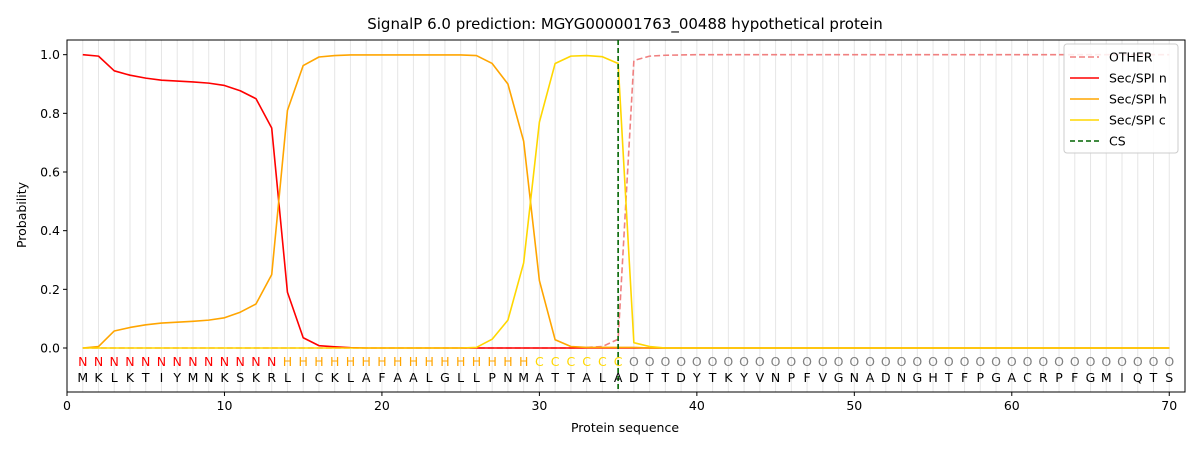 This screenshot has height=450, width=1200. I want to click on legend: OTHER Sec/SPI n Sec/SPI h Sec/SPI c CS, so click(1121, 98).